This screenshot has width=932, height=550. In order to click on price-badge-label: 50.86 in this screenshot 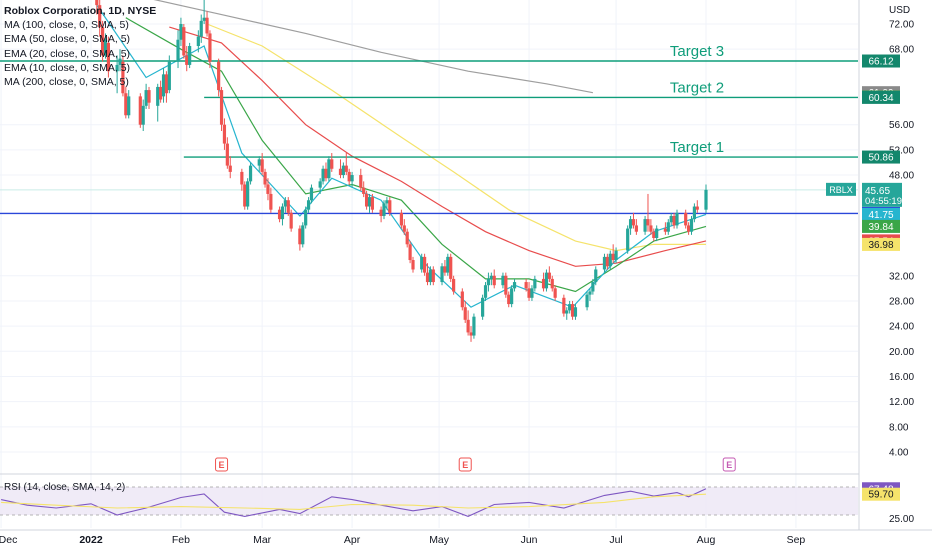, I will do `click(880, 158)`.